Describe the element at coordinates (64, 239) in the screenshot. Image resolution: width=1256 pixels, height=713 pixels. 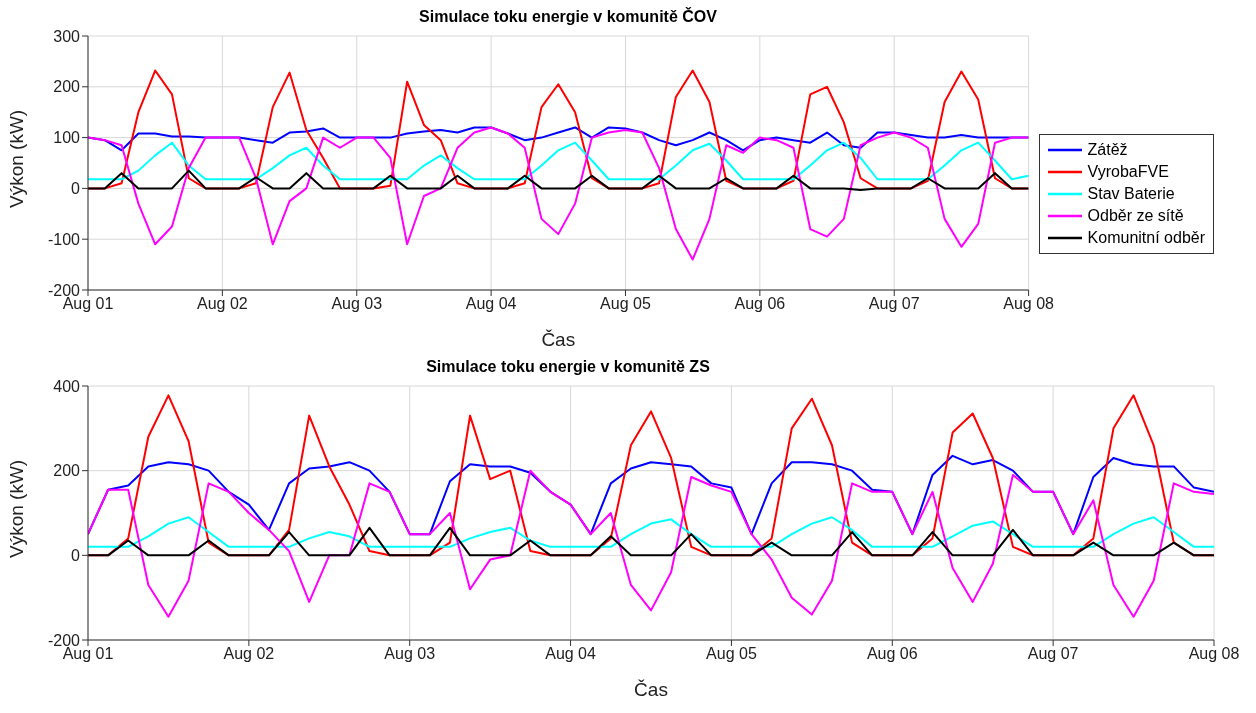
I see `y-tick-label: -100` at that location.